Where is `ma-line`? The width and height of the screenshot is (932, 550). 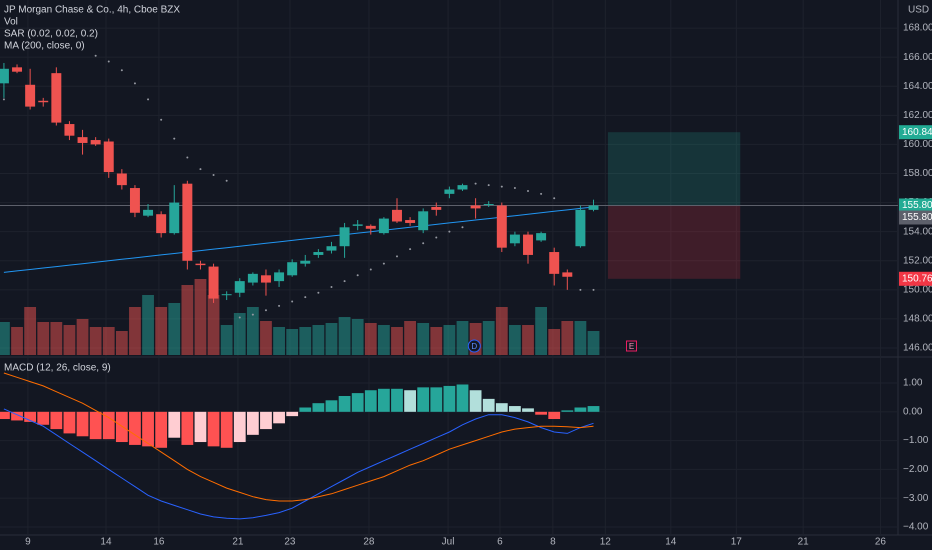
ma-line is located at coordinates (298, 239).